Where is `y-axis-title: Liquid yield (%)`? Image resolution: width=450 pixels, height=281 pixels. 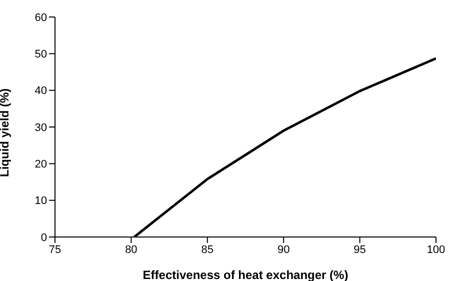
y-axis-title: Liquid yield (%) is located at coordinates (6, 132).